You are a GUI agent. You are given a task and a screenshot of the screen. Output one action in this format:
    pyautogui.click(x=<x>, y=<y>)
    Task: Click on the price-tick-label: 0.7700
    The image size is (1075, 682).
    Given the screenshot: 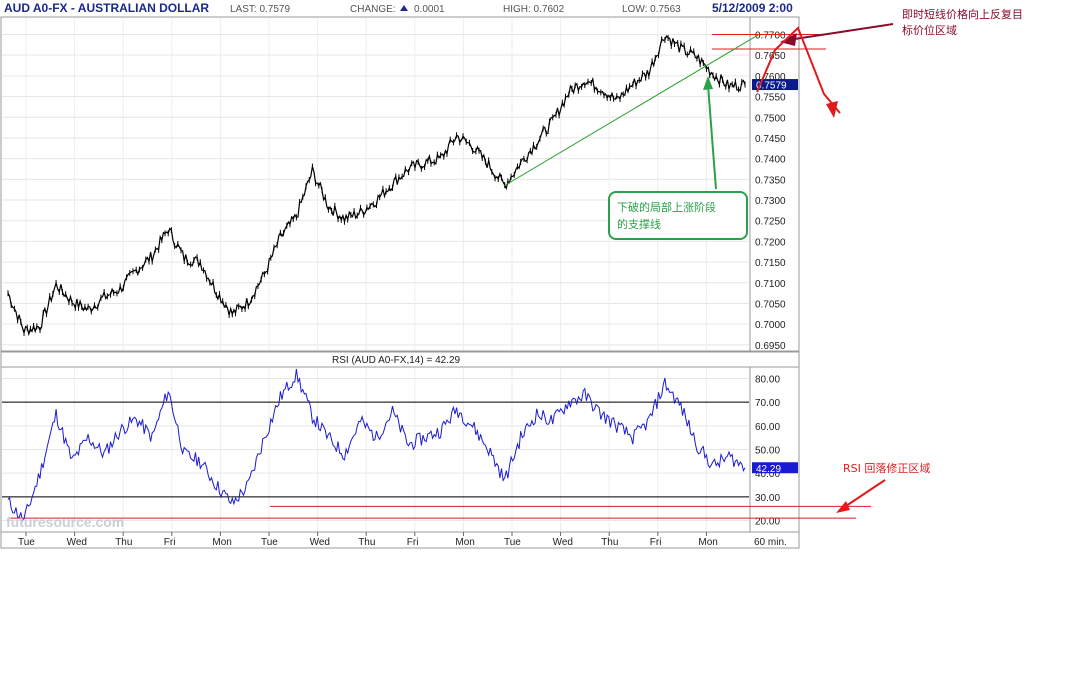 What is the action you would take?
    pyautogui.click(x=770, y=35)
    